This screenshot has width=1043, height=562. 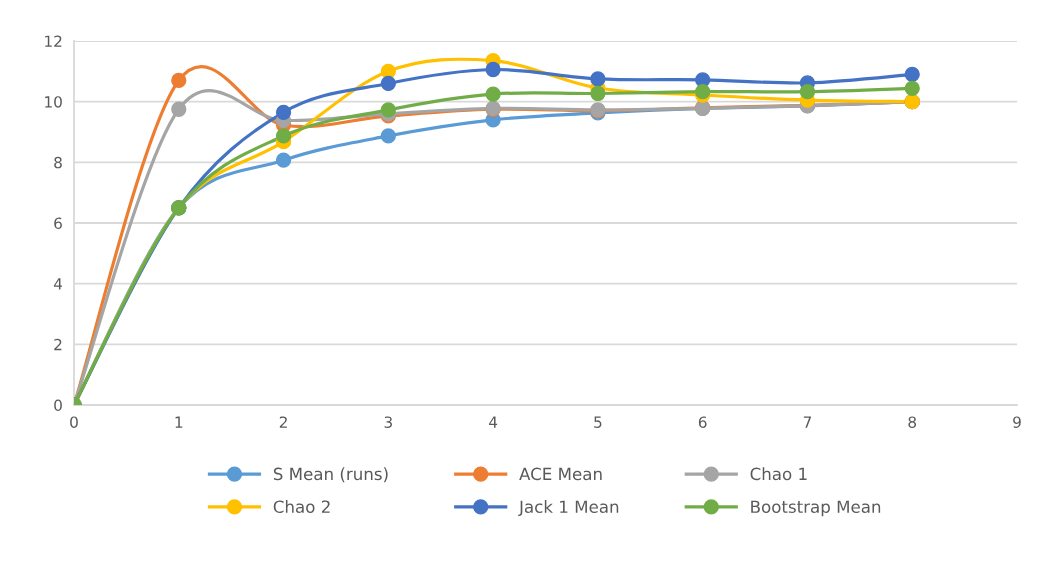 What do you see at coordinates (1017, 422) in the screenshot?
I see `x-tick-label: 9` at bounding box center [1017, 422].